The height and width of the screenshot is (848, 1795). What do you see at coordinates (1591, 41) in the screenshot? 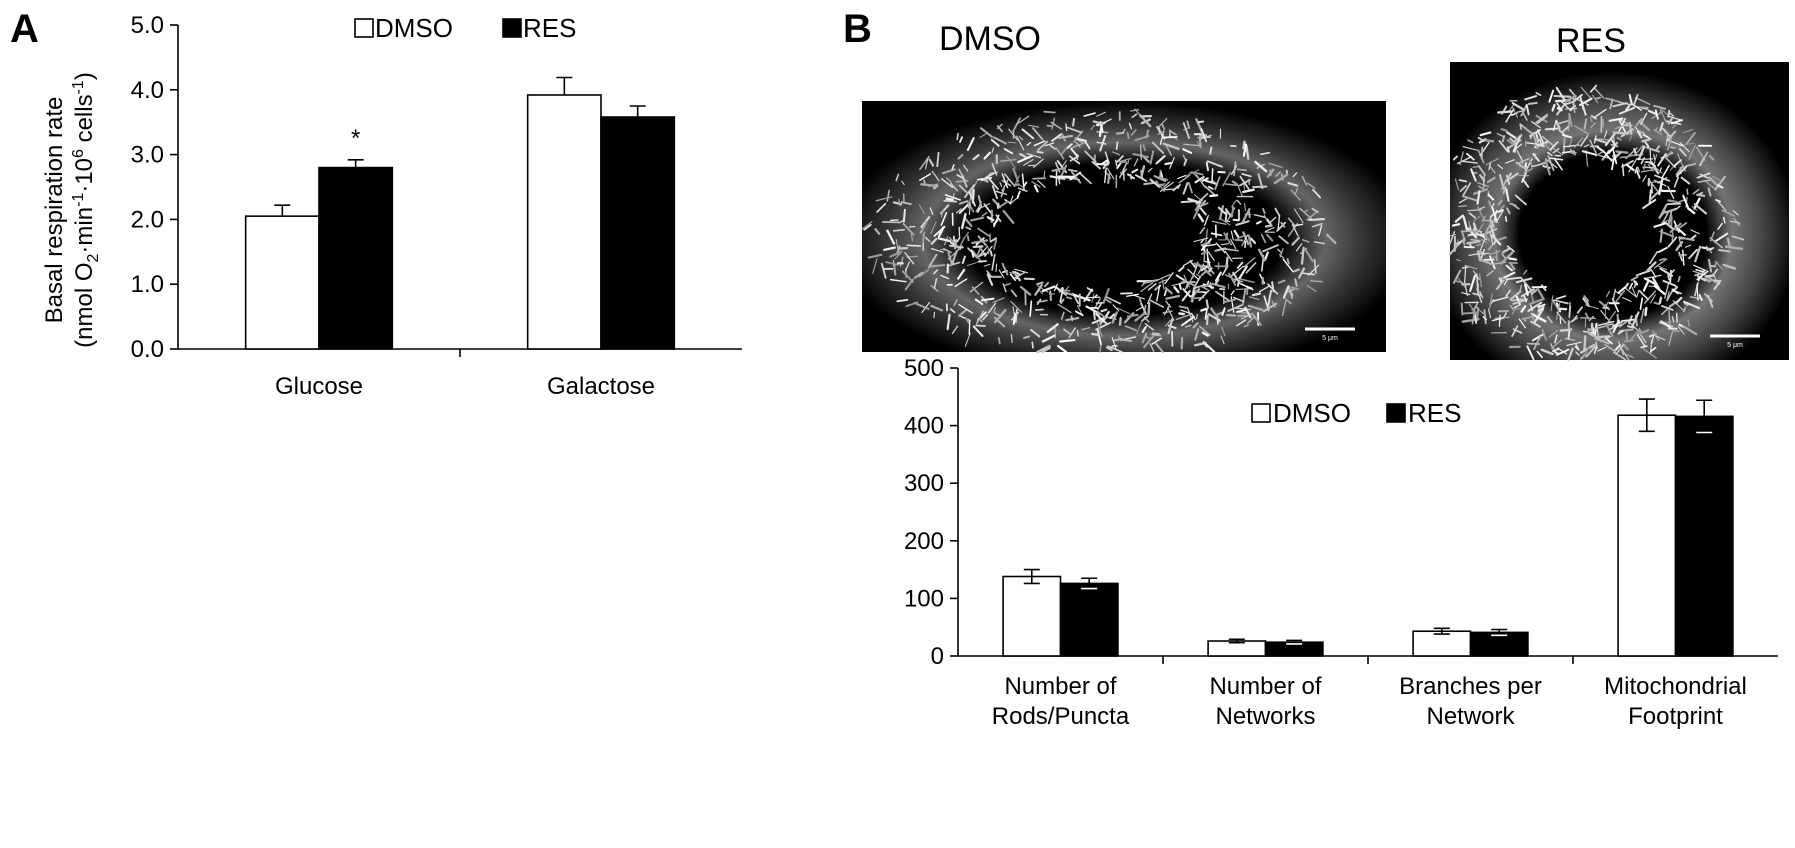
I see `micrograph-res-title: RES` at bounding box center [1591, 41].